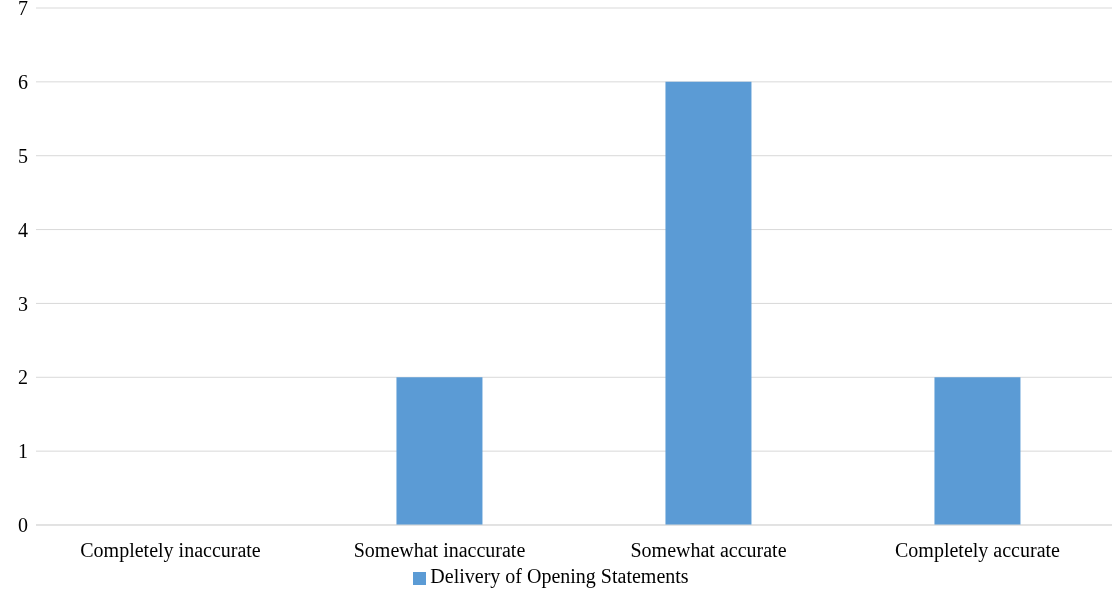 This screenshot has height=594, width=1112. I want to click on y-tick-label: 2, so click(23, 377).